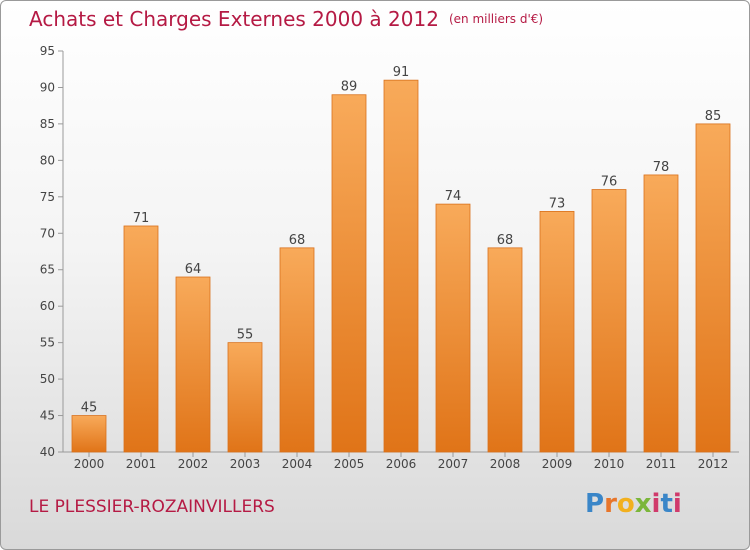 The width and height of the screenshot is (750, 550). What do you see at coordinates (661, 167) in the screenshot?
I see `data-label: 78` at bounding box center [661, 167].